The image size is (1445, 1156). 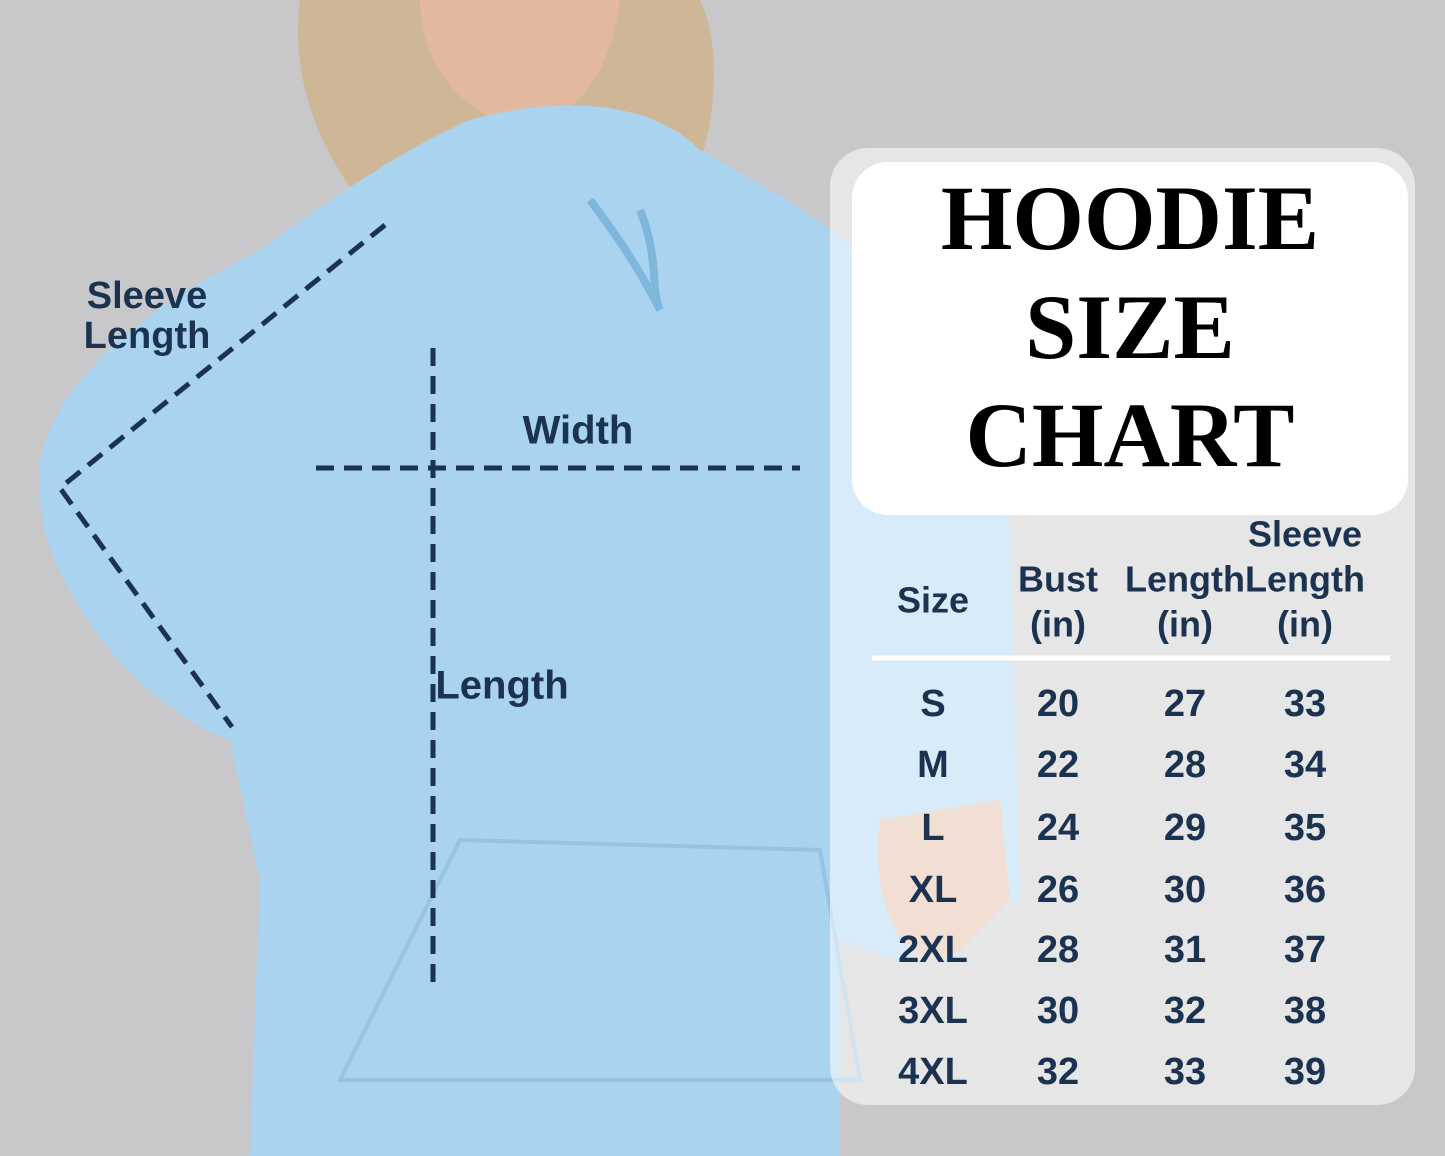 I want to click on title-line: HOODIE, so click(x=1130, y=218).